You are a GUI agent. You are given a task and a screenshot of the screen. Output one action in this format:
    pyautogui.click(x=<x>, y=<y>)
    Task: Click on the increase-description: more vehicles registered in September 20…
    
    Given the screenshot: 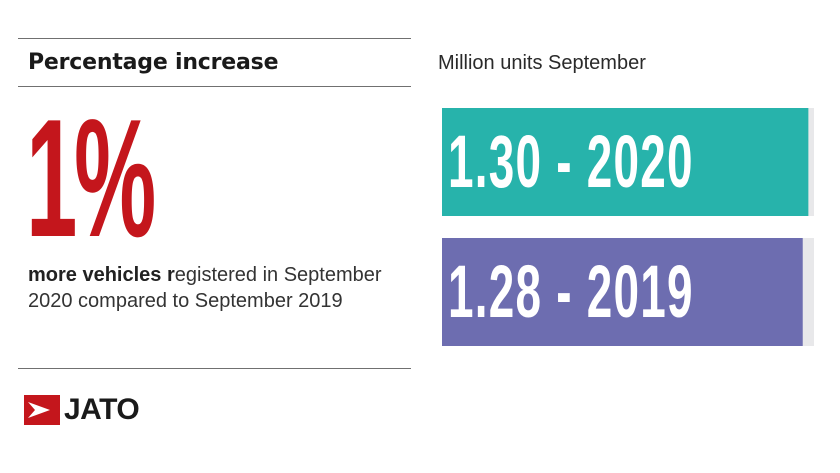 What is the action you would take?
    pyautogui.click(x=218, y=288)
    